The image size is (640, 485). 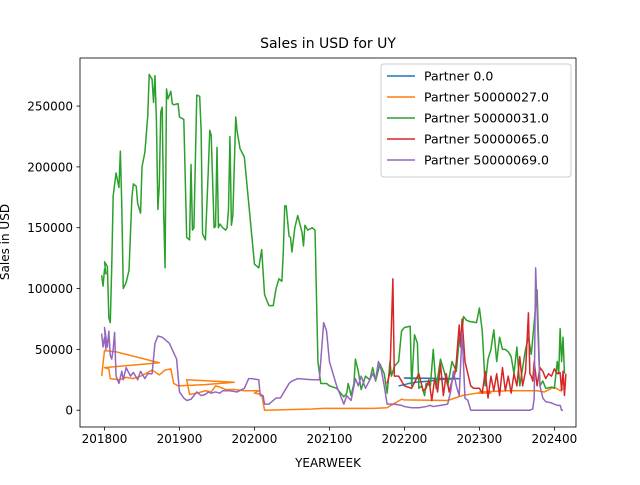 I want to click on legend-entry: Partner 50000031.0, so click(x=486, y=118).